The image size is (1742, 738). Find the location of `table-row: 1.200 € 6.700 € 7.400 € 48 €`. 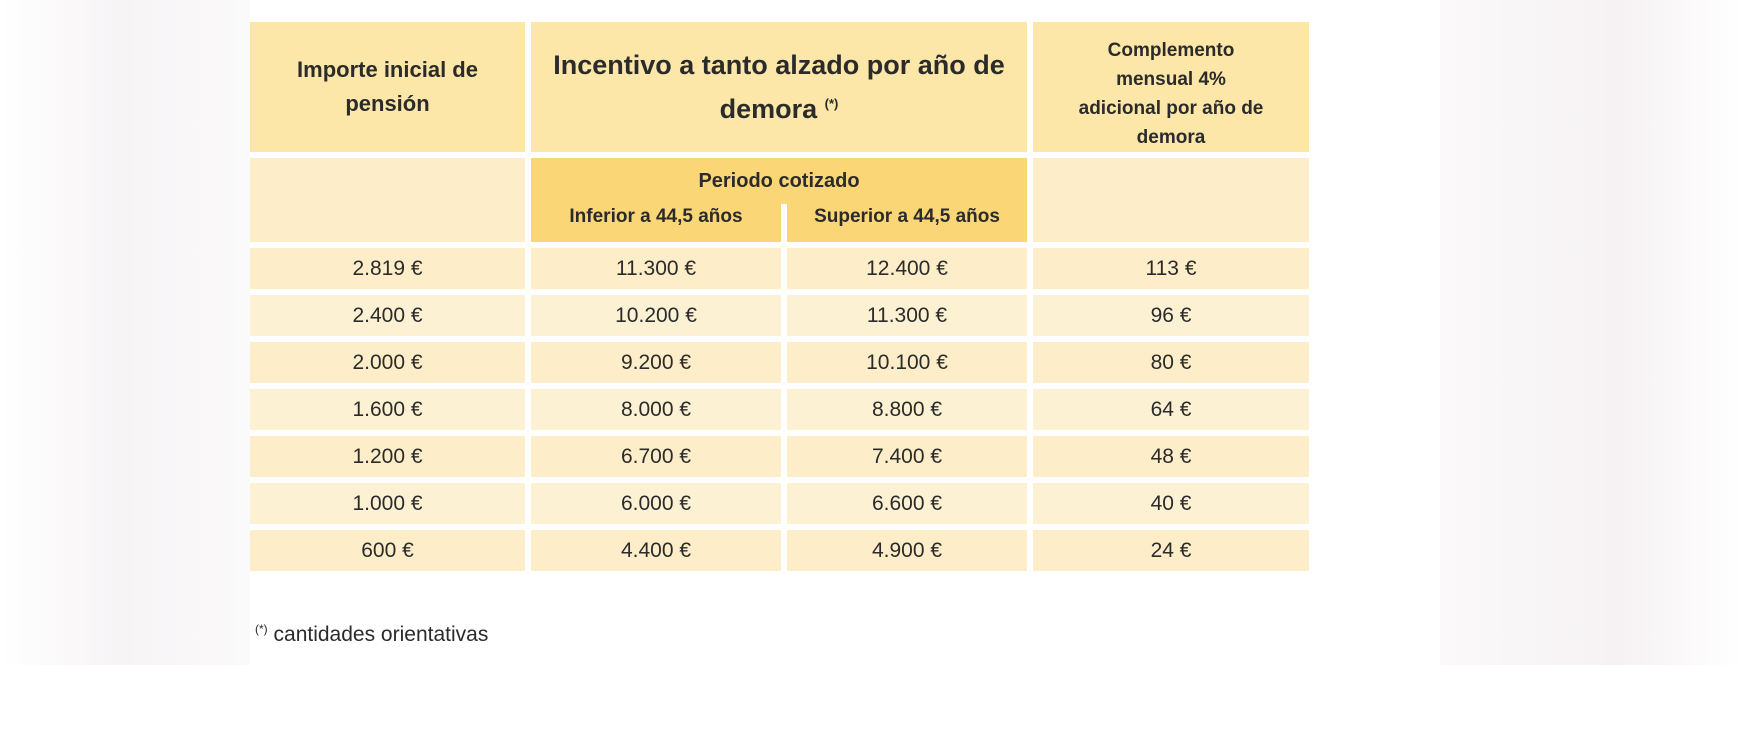

table-row: 1.200 € 6.700 € 7.400 € 48 € is located at coordinates (779, 456).